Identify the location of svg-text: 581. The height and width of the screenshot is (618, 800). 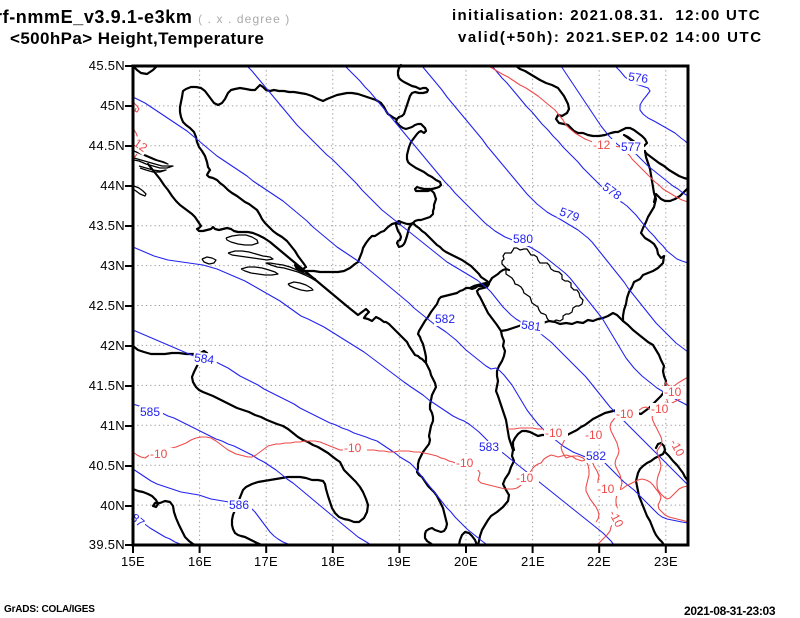
(531, 325).